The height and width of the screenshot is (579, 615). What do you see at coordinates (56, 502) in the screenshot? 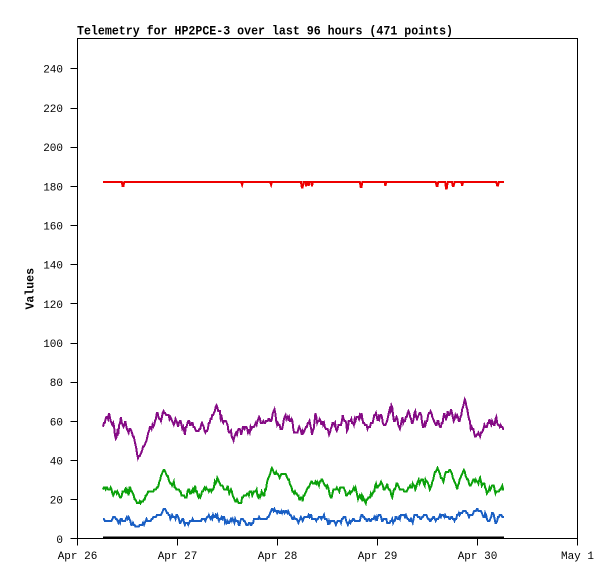
I see `svg-text: 20` at bounding box center [56, 502].